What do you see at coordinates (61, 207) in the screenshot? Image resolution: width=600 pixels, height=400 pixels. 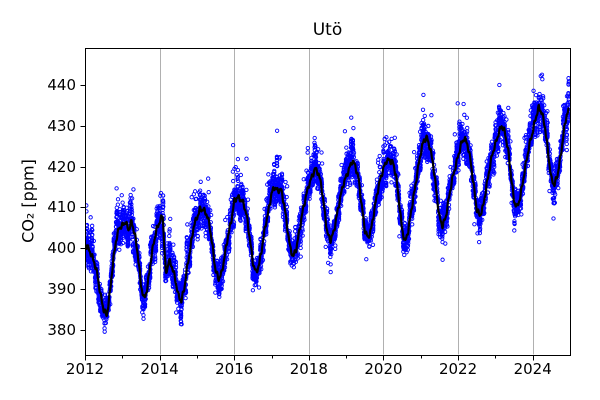 I see `y-tick-label: 410` at bounding box center [61, 207].